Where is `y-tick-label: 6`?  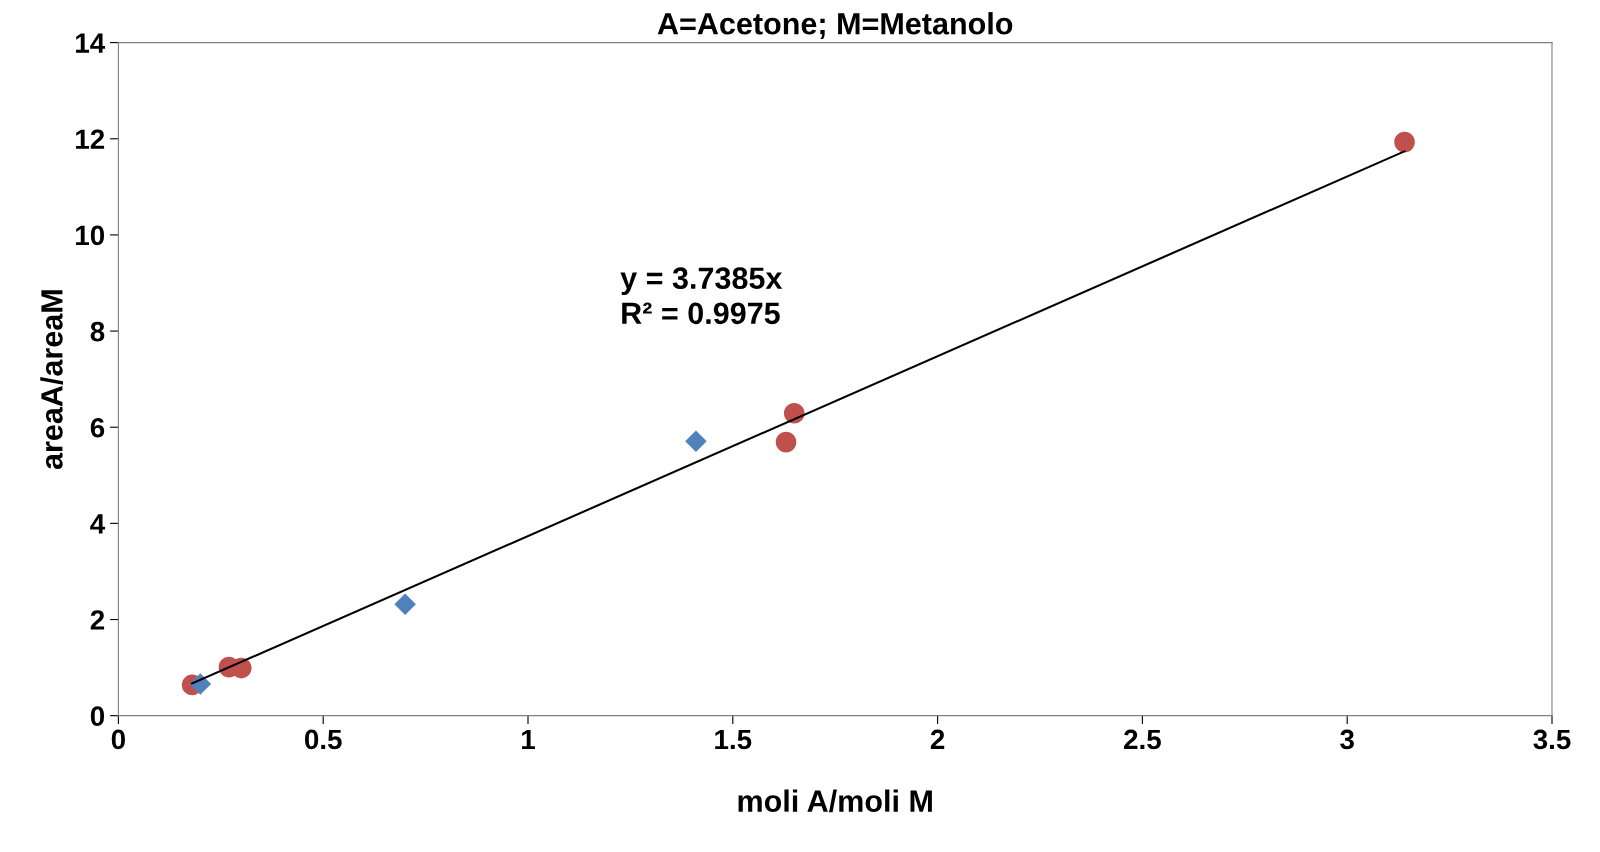 y-tick-label: 6 is located at coordinates (97, 427).